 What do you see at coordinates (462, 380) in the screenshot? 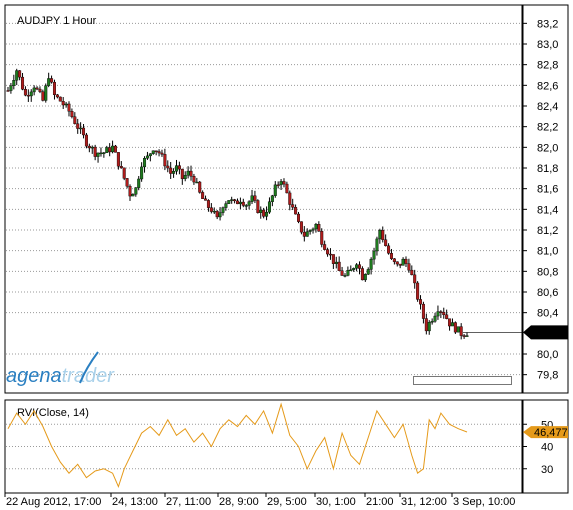
I see `chart-scroll-indicator` at bounding box center [462, 380].